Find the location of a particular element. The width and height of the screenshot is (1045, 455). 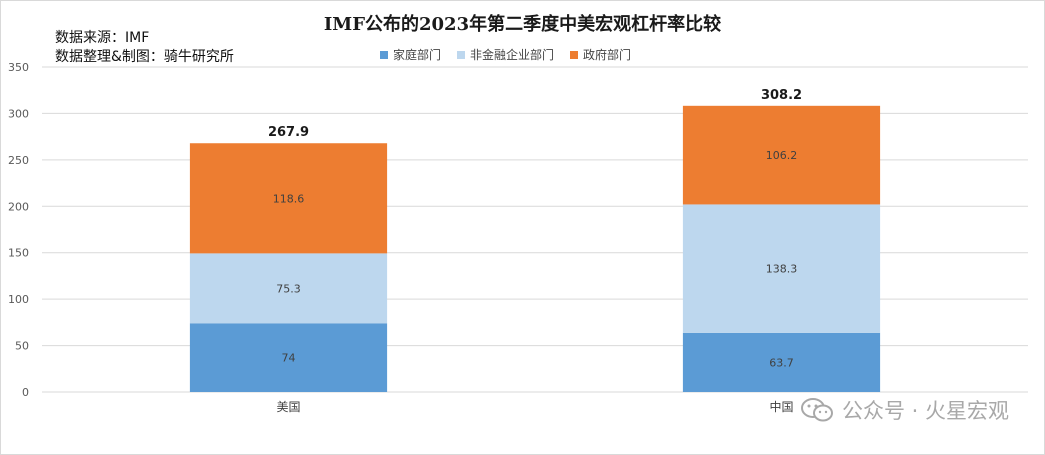

data-label: 138.3 is located at coordinates (782, 269).